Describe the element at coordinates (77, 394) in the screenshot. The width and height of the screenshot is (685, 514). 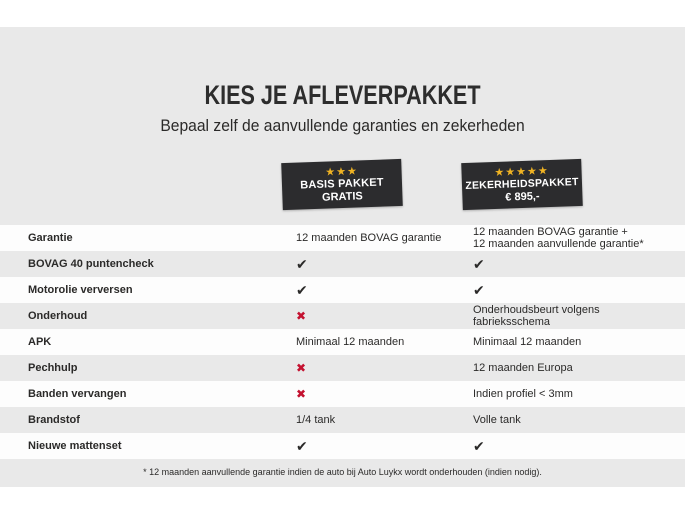
I see `row-label: Banden vervangen` at that location.